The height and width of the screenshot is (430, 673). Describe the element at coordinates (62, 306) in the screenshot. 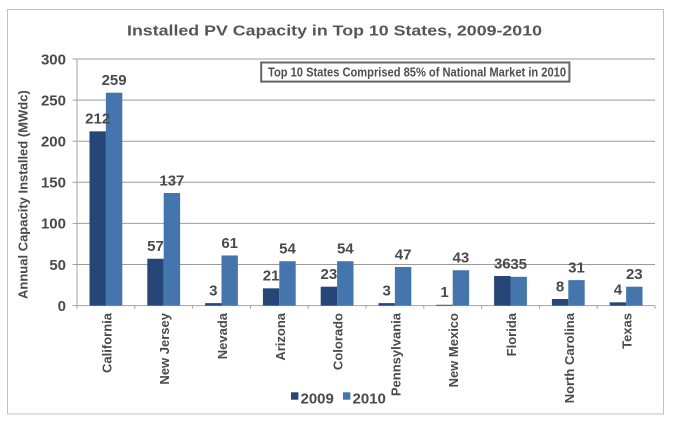

I see `svg-text: 0` at that location.